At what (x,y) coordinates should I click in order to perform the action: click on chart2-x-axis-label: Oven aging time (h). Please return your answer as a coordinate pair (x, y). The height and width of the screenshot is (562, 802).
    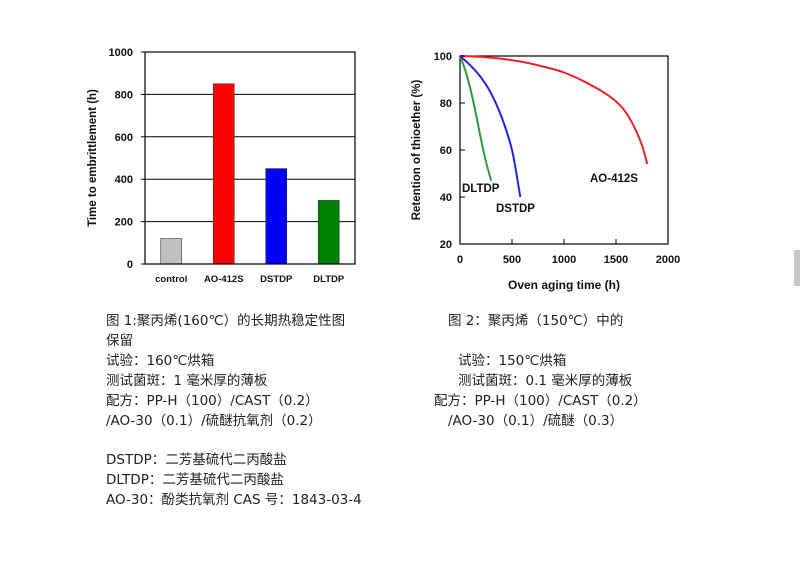
    Looking at the image, I should click on (564, 285).